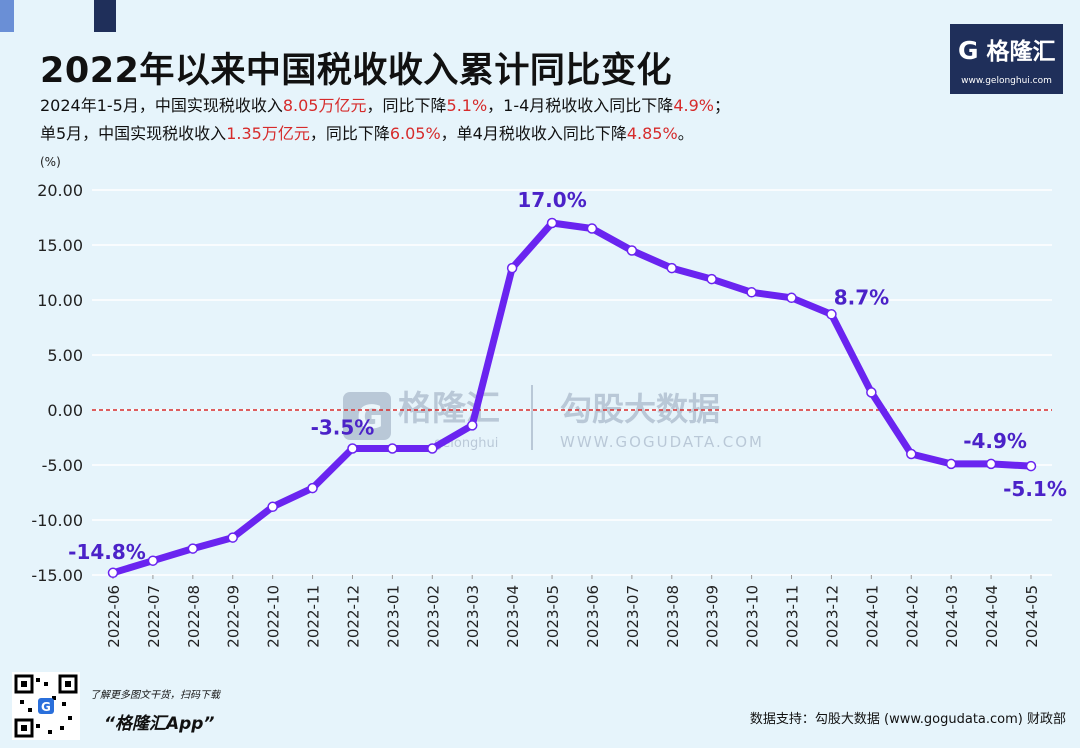 The width and height of the screenshot is (1080, 748). I want to click on subtitle-highlight: 8.05万亿元, so click(324, 105).